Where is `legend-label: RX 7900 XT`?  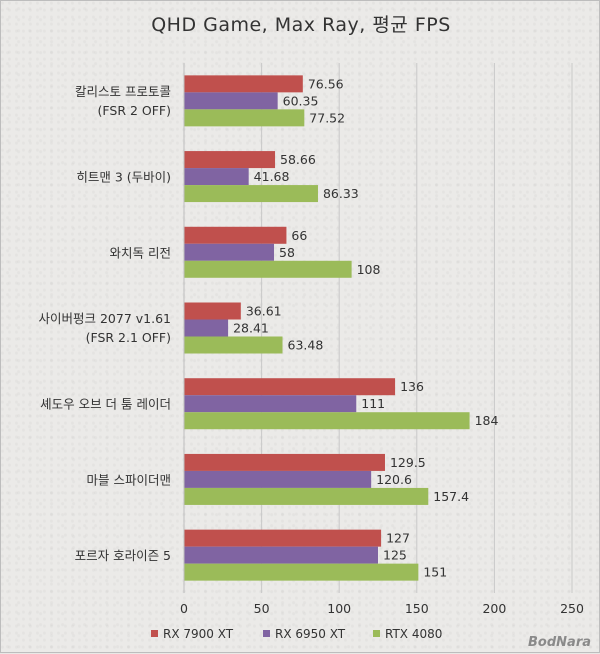 legend-label: RX 7900 XT is located at coordinates (198, 634).